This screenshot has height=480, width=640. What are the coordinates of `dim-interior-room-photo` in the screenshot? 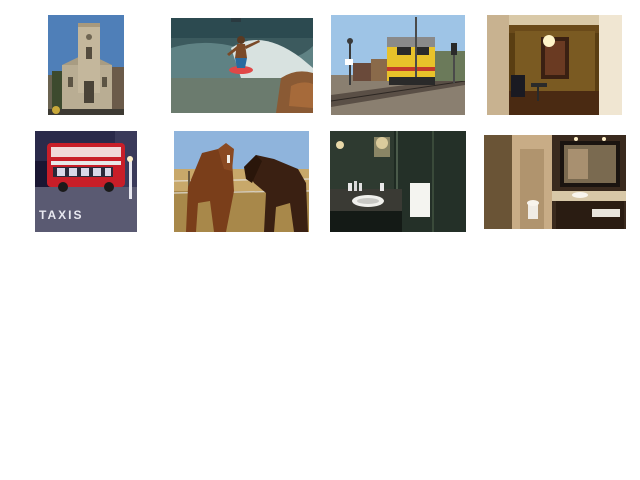 It's located at (554, 65).